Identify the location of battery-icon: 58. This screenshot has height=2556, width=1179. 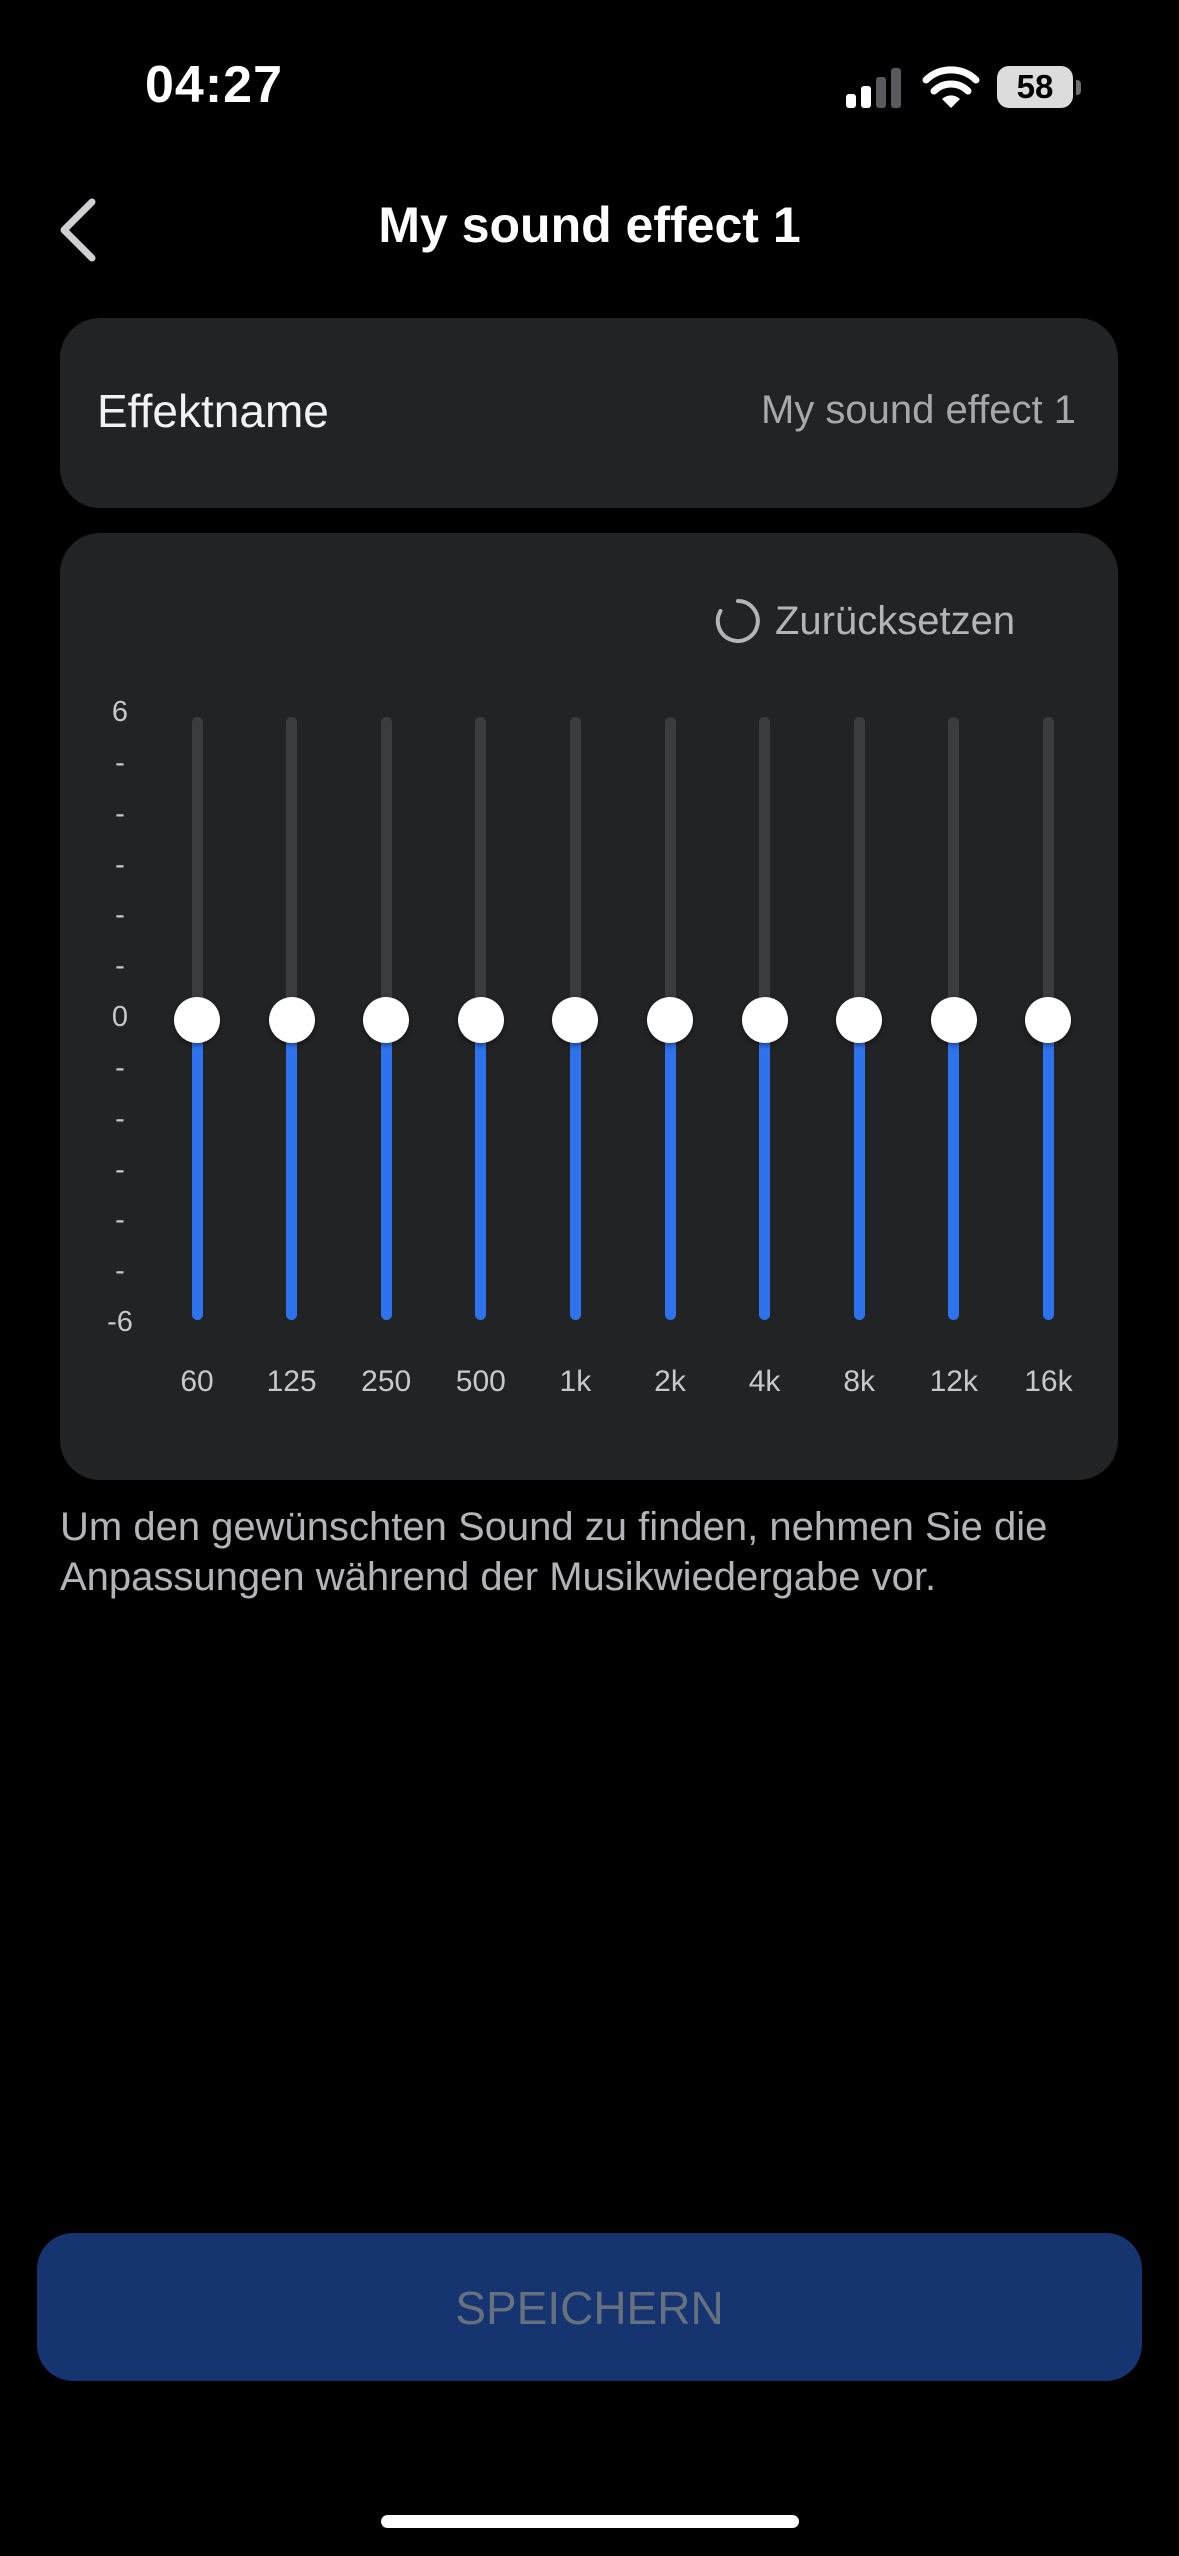
(1035, 87).